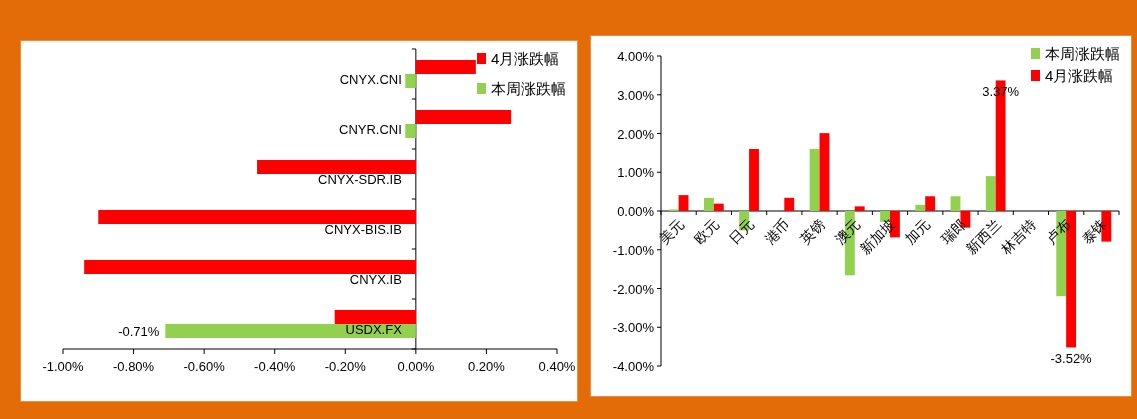 This screenshot has height=419, width=1137. Describe the element at coordinates (1071, 359) in the screenshot. I see `data-label: -3.52%` at that location.